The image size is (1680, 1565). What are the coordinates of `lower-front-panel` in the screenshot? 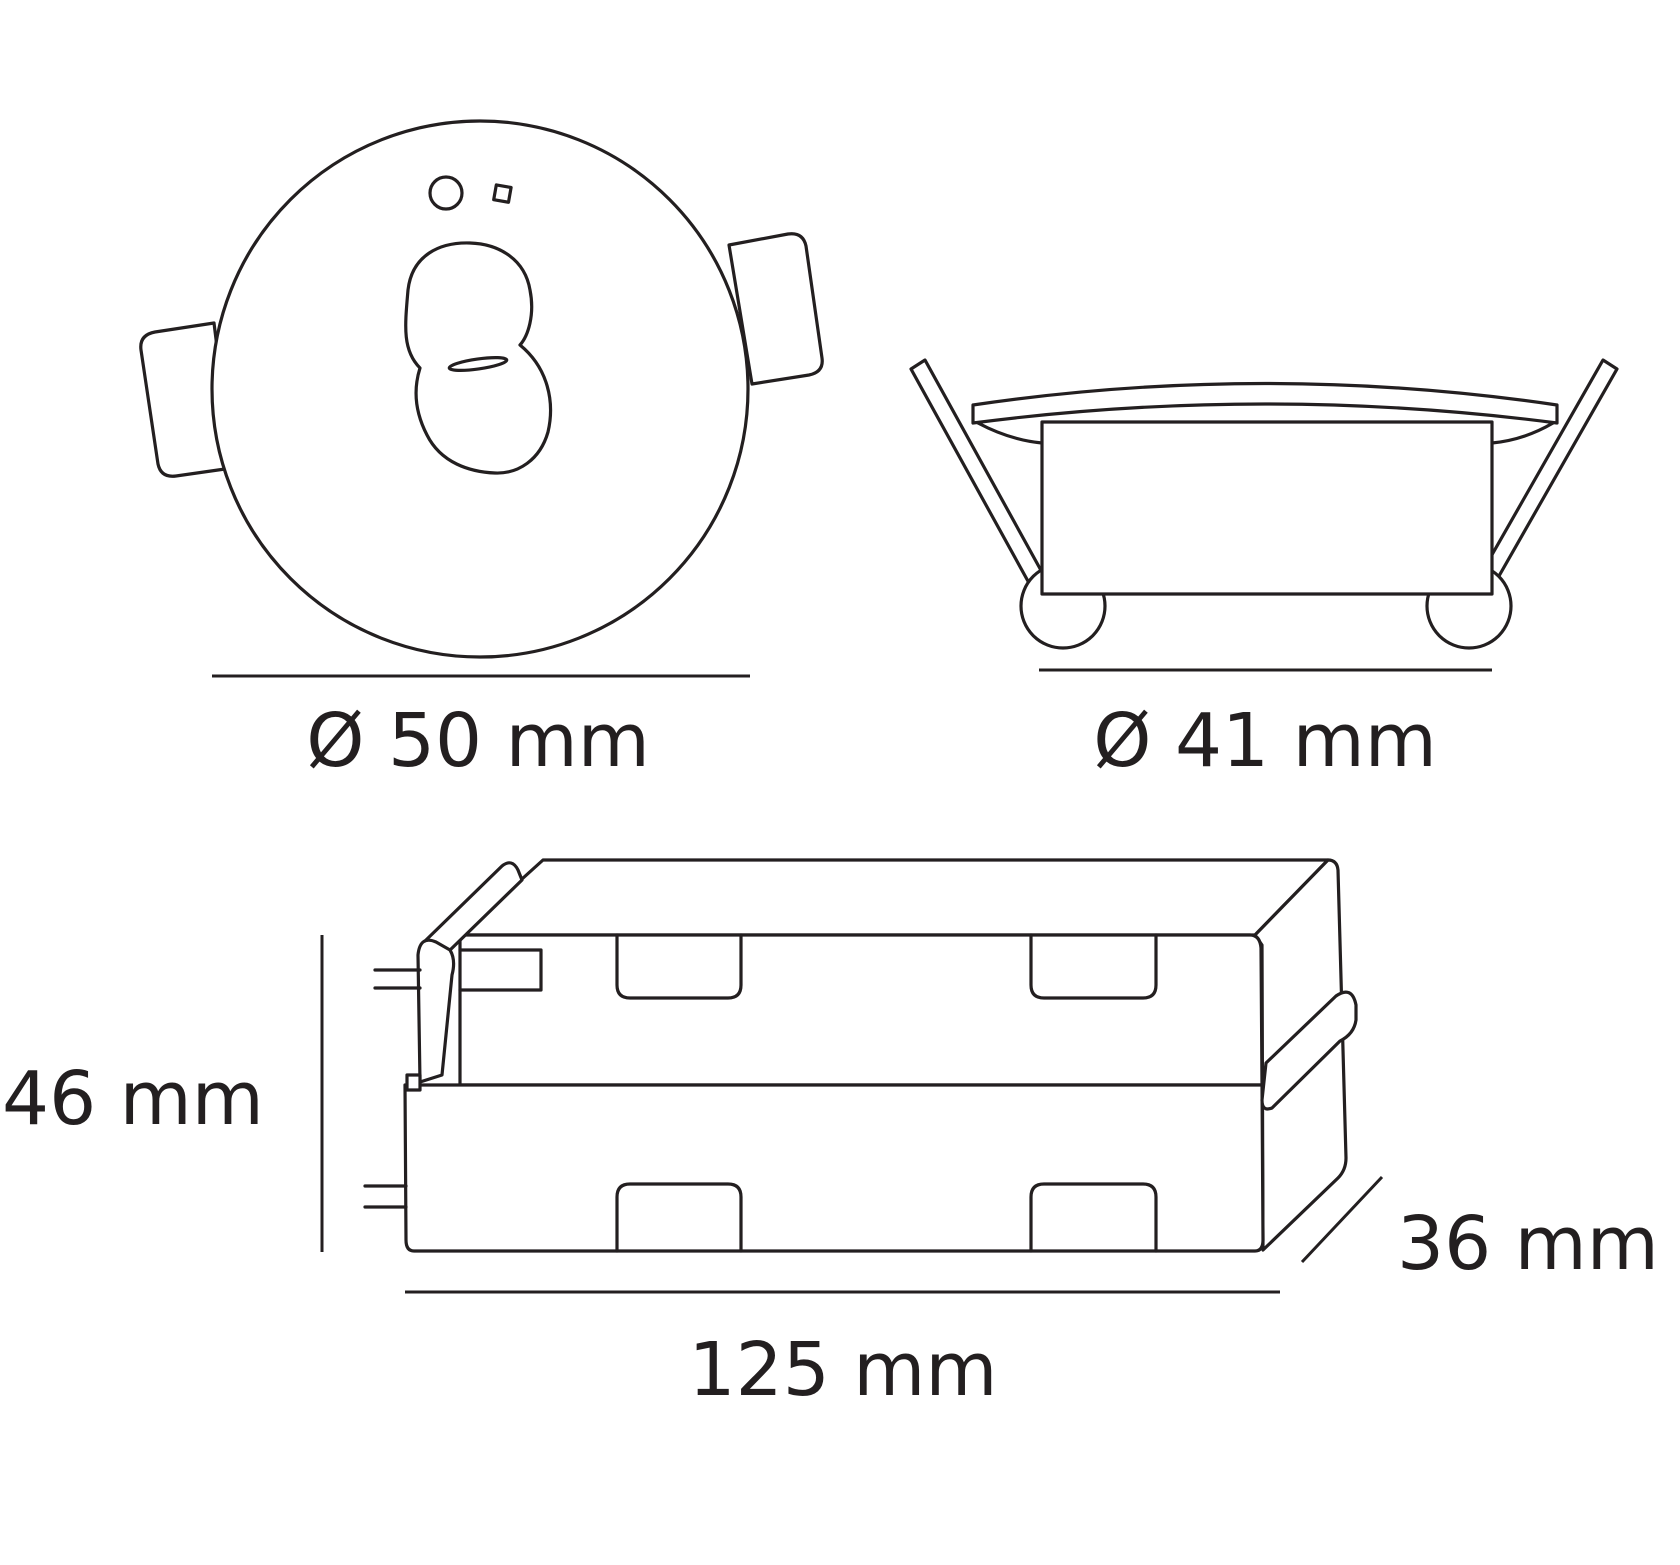 It's located at (834, 1168).